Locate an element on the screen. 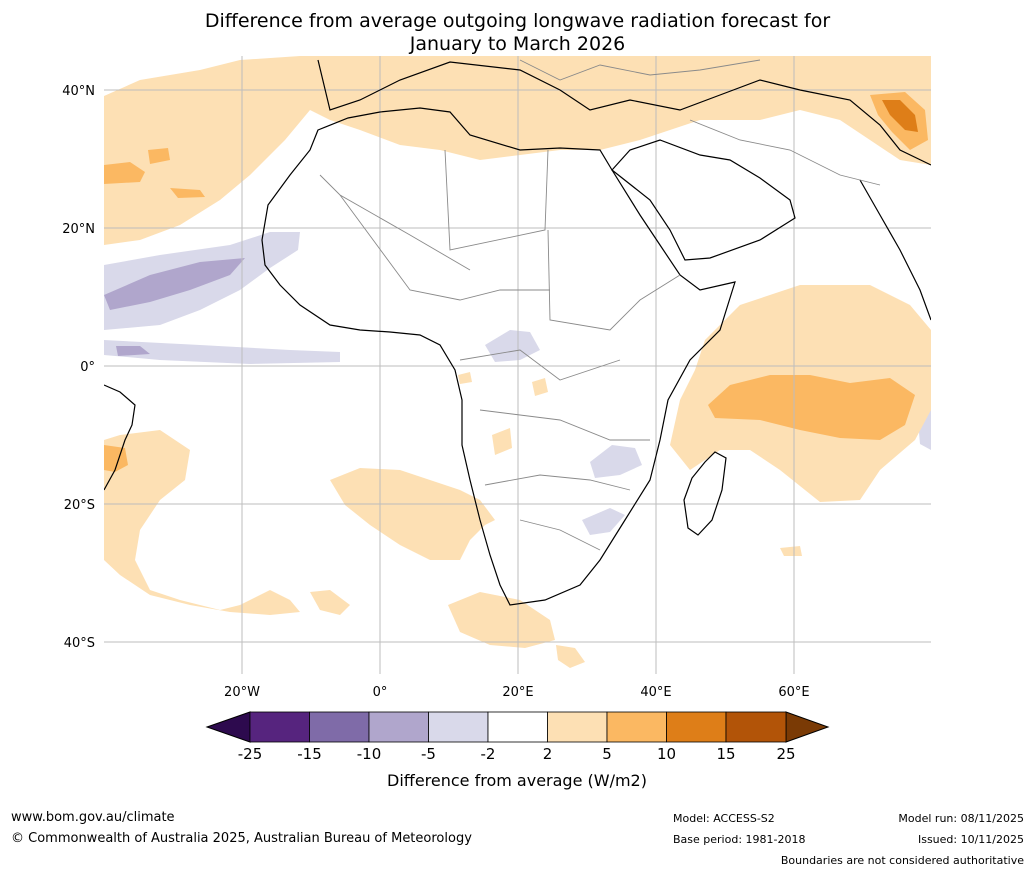  mozambique-negative-region is located at coordinates (603, 521).